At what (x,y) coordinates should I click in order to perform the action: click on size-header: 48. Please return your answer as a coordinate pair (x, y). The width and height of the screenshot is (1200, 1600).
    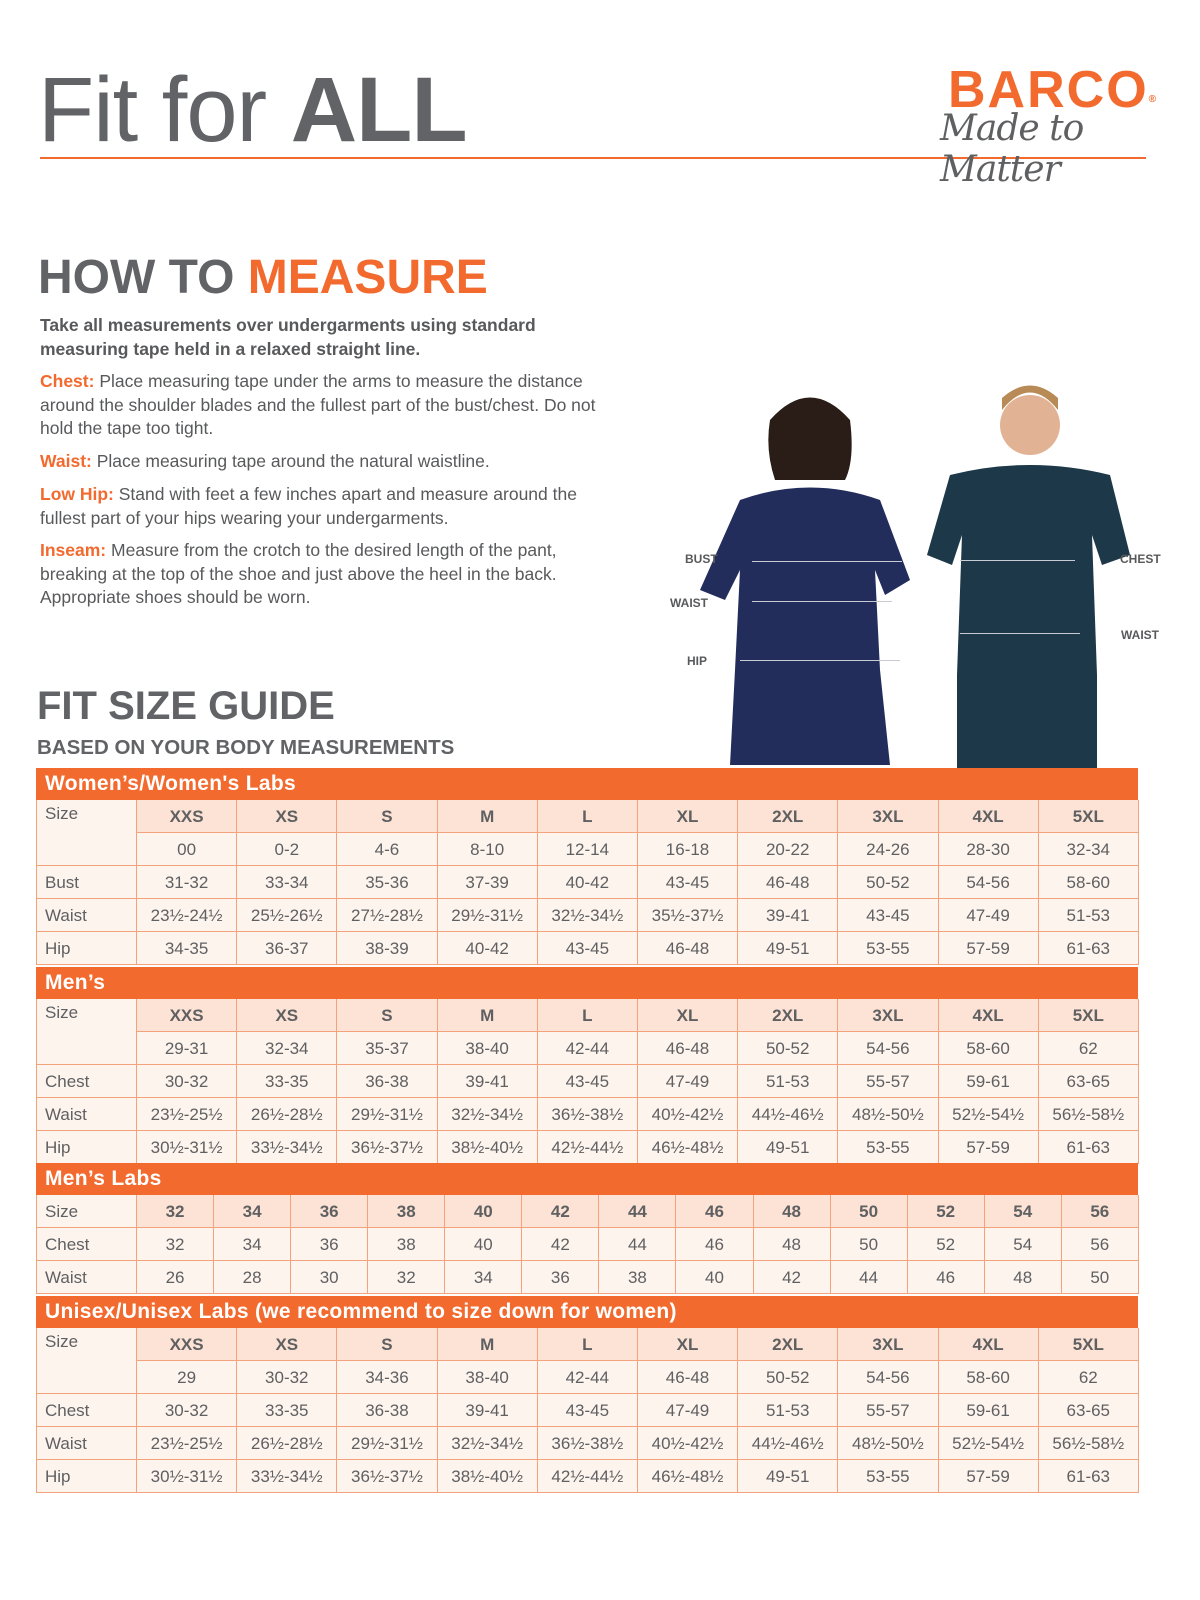
    Looking at the image, I should click on (792, 1211).